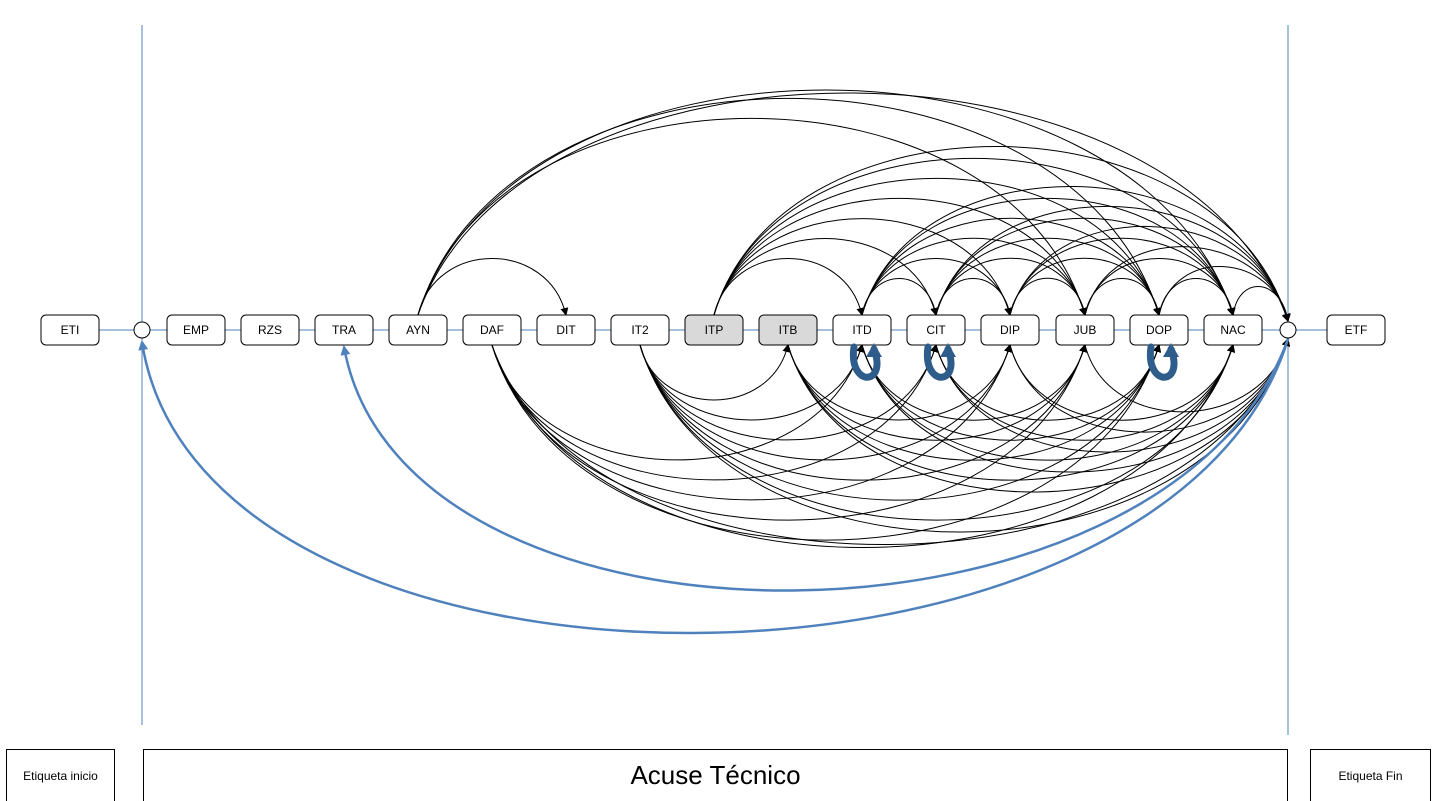 Image resolution: width=1437 pixels, height=801 pixels. What do you see at coordinates (939, 362) in the screenshot?
I see `self-loop-cit` at bounding box center [939, 362].